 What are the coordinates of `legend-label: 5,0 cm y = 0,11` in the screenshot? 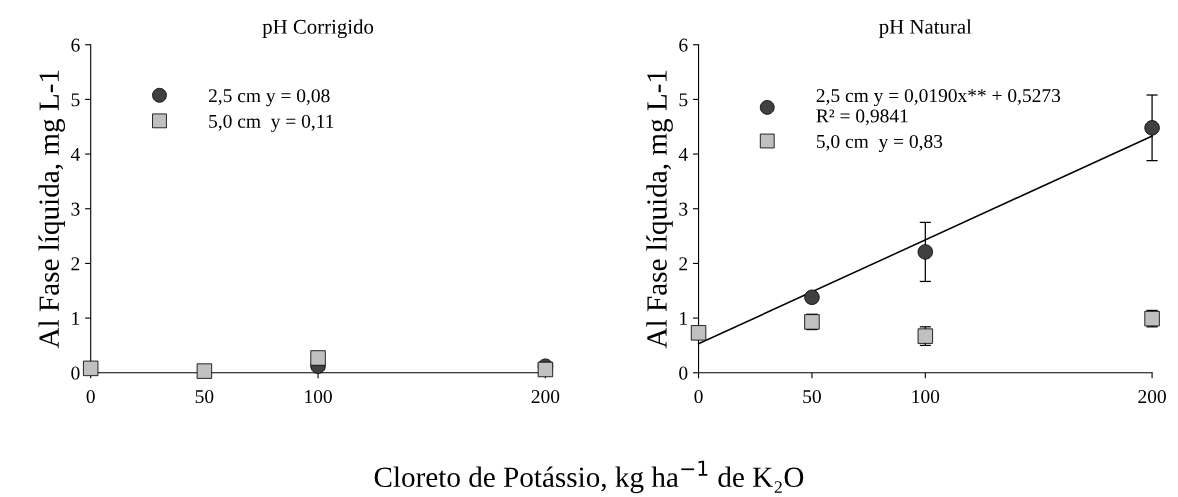 It's located at (271, 123).